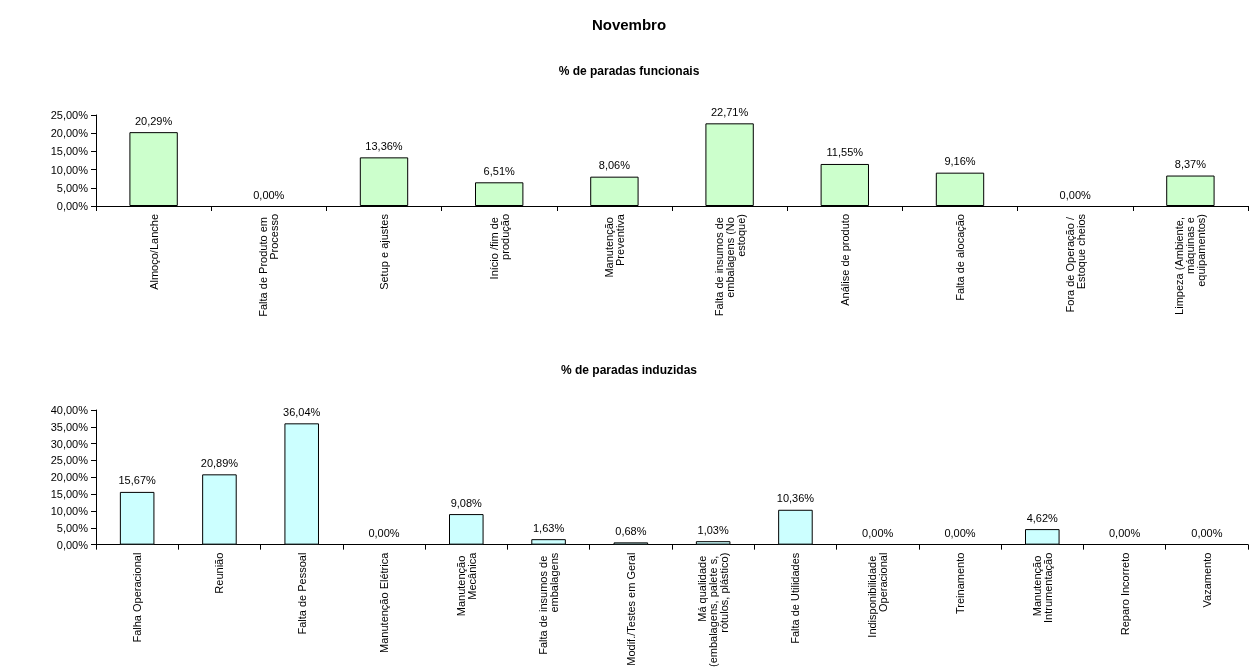 The width and height of the screenshot is (1258, 670). Describe the element at coordinates (845, 152) in the screenshot. I see `data-label: 11,55%` at that location.